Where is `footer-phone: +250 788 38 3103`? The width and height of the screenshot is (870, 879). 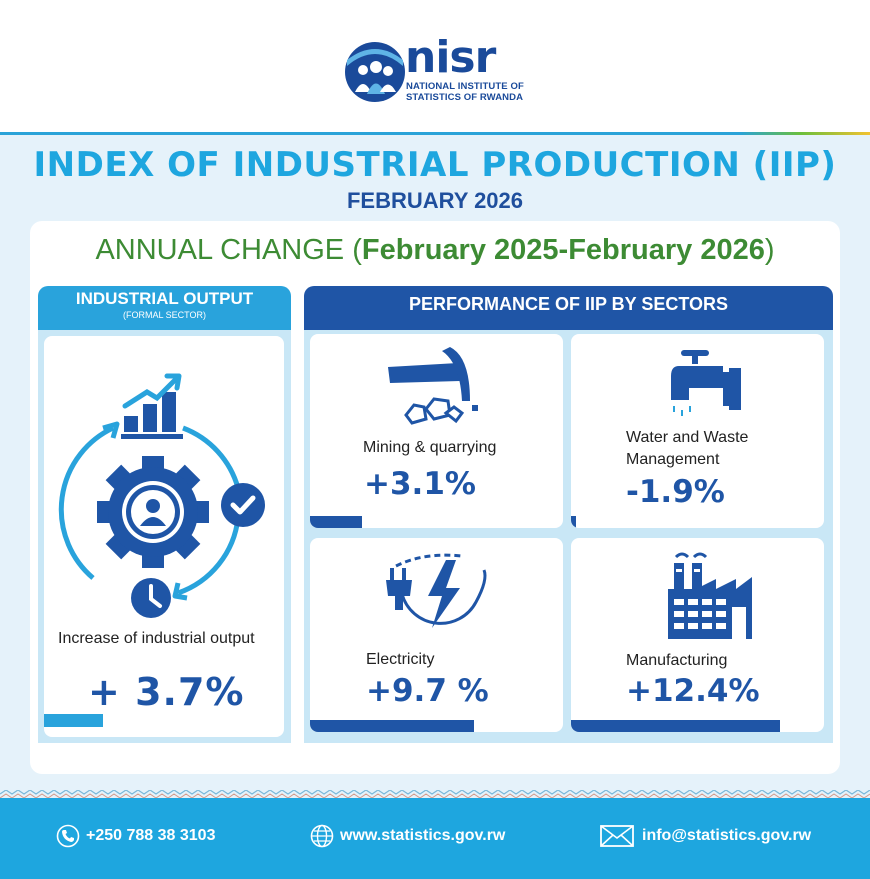 footer-phone: +250 788 38 3103 is located at coordinates (135, 836).